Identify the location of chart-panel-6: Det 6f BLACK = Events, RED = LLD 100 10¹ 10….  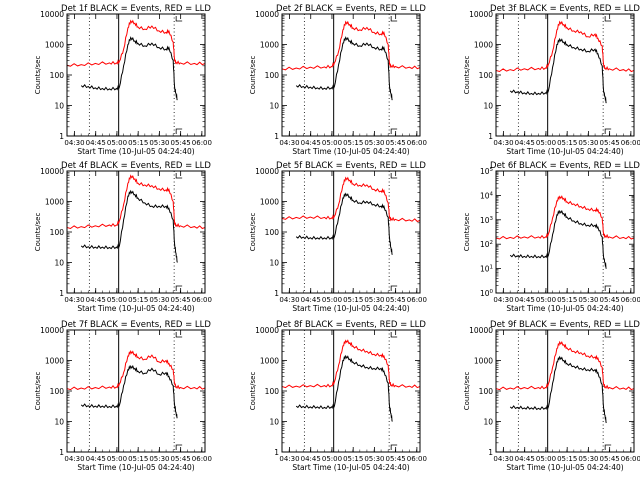
(551, 237).